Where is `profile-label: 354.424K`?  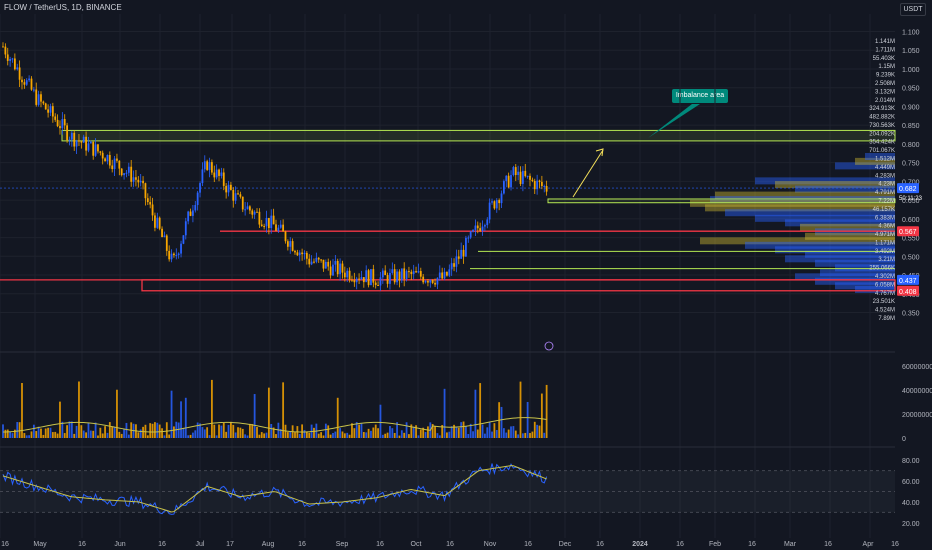 profile-label: 354.424K is located at coordinates (882, 143).